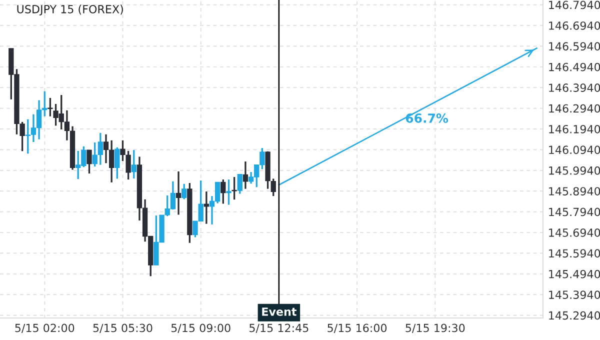 The image size is (600, 340). I want to click on y-tick-label: 145.2940, so click(574, 315).